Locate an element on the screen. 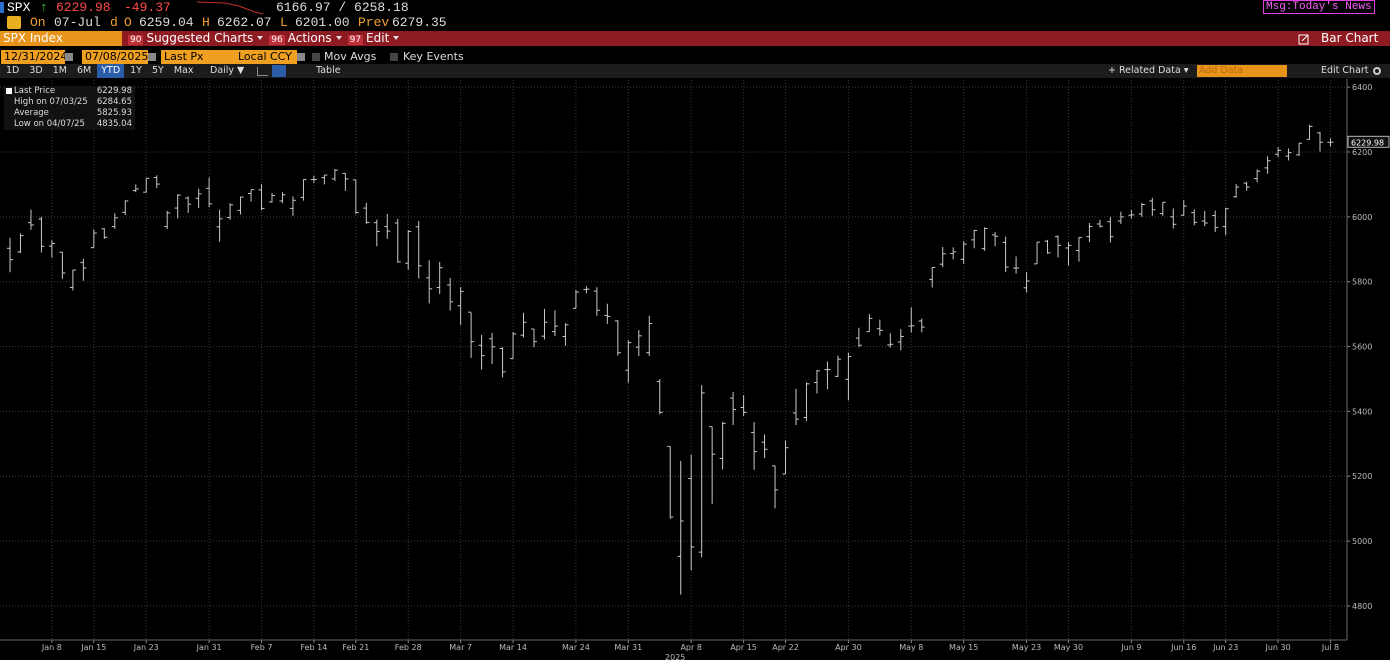 The image size is (1390, 660). x-tick-label: Mar 31 is located at coordinates (628, 647).